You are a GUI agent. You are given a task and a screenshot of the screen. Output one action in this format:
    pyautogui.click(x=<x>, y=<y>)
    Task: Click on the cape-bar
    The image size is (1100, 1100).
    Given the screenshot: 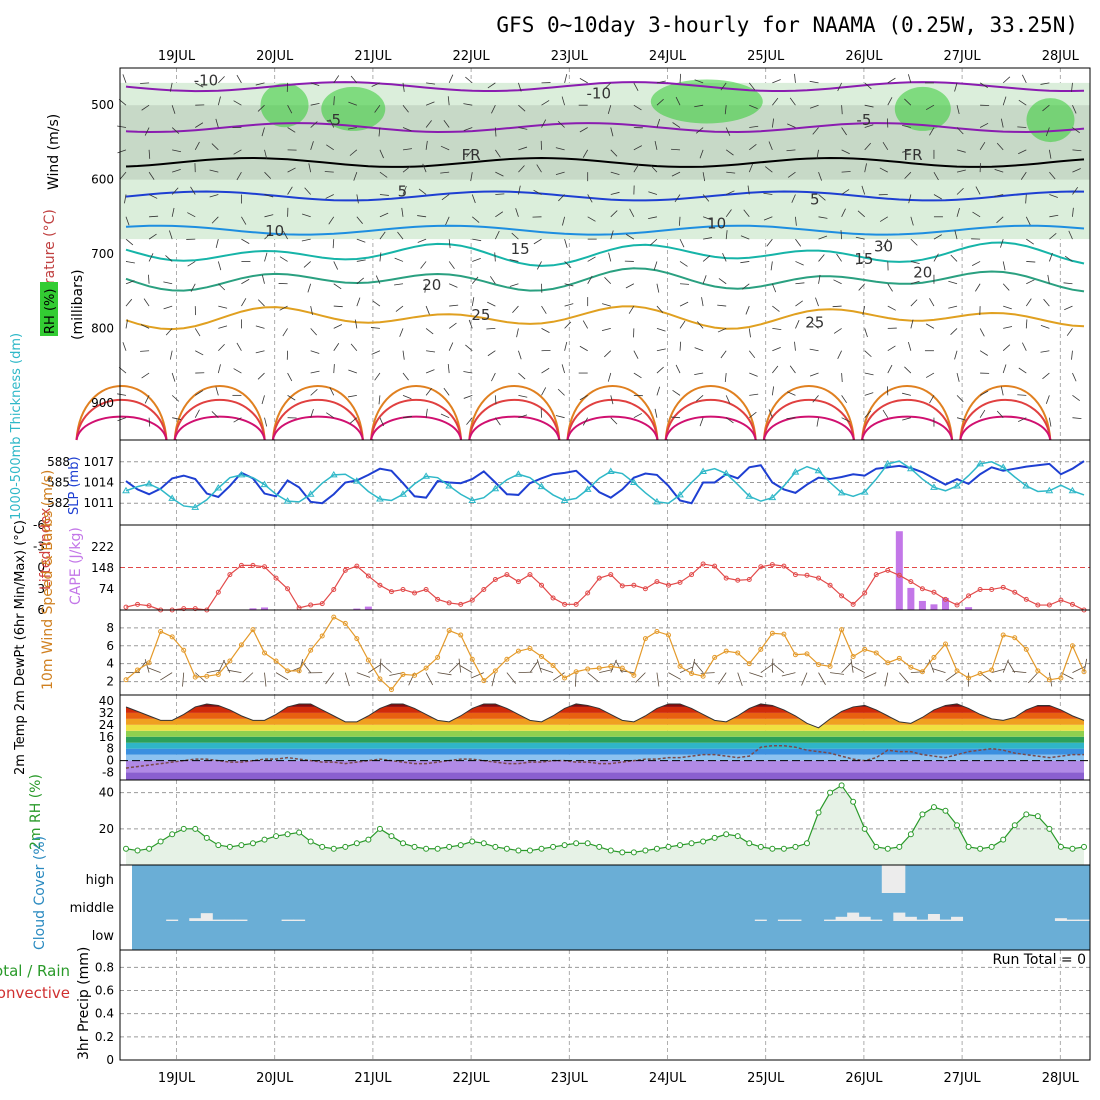 What is the action you would take?
    pyautogui.click(x=368, y=608)
    